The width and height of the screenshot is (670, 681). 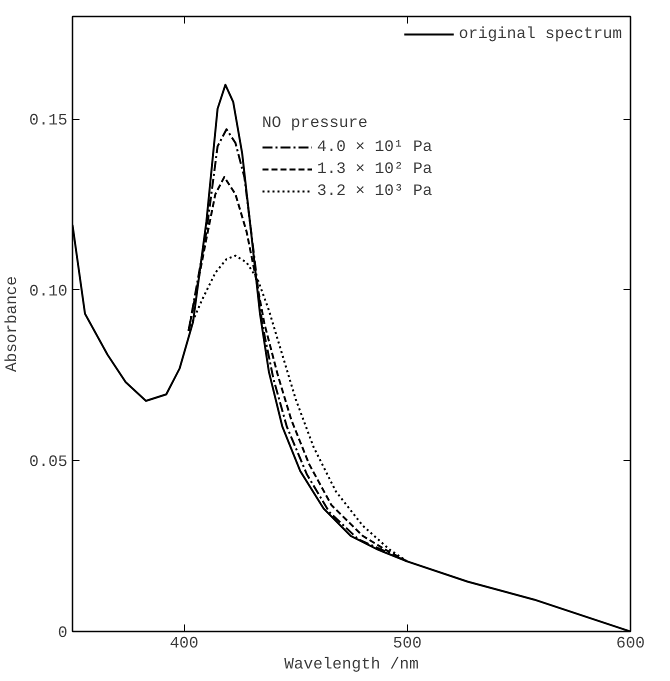 I want to click on x-tick-label: 600, so click(x=630, y=643).